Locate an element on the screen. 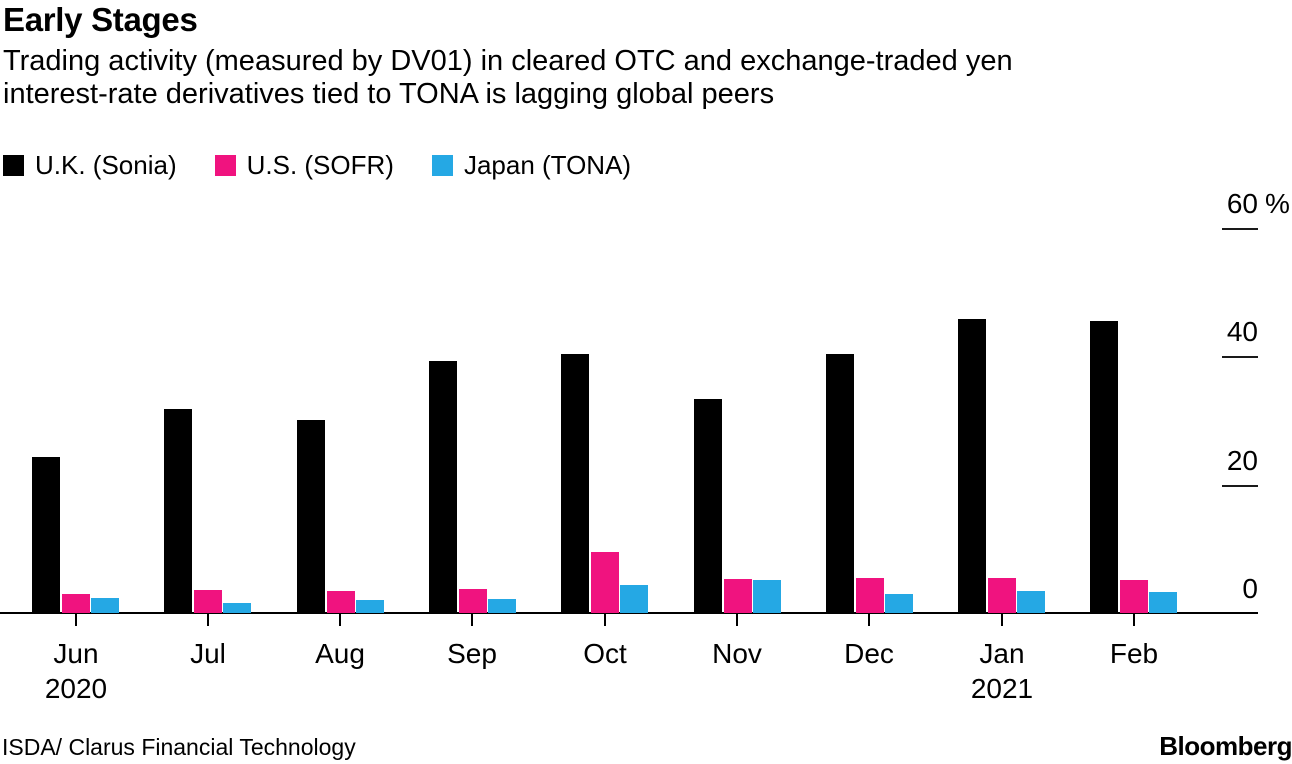 The width and height of the screenshot is (1292, 764). bar-japan-jan is located at coordinates (1031, 602).